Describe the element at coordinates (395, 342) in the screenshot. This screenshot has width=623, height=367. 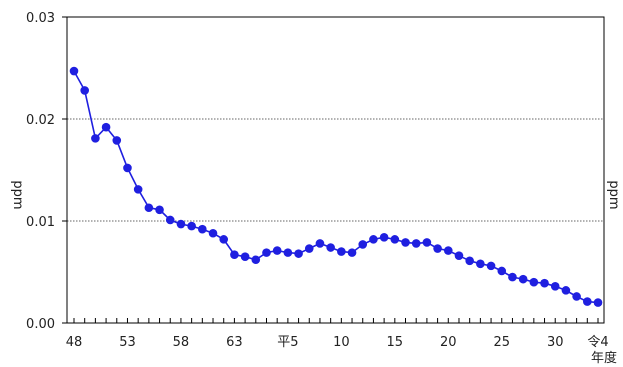
I see `x-tick-label: 15` at that location.